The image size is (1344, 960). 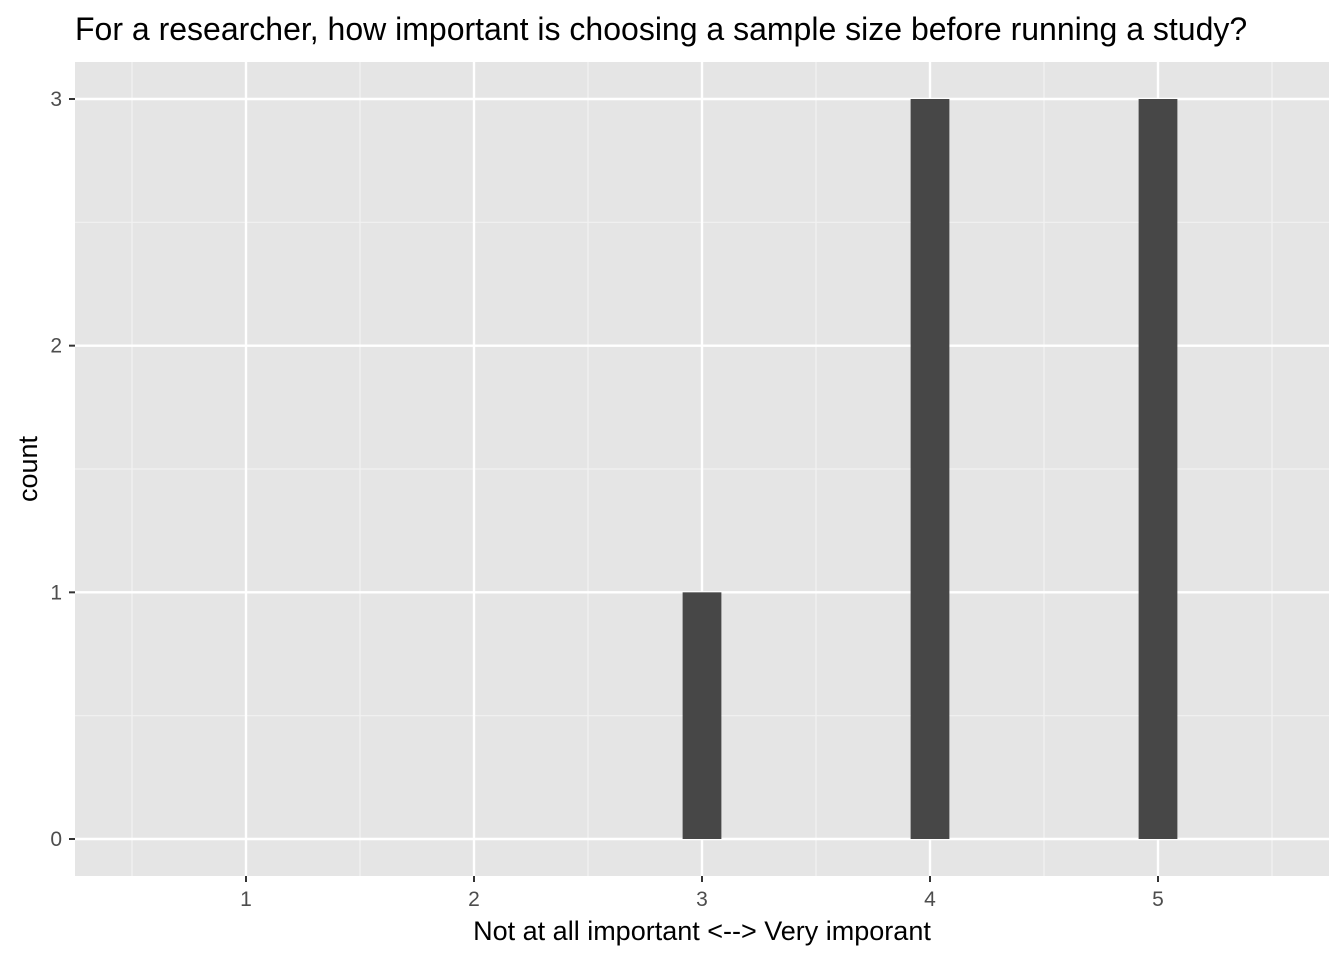 I want to click on x-axis: 1 2 3 4 5, so click(x=702, y=893).